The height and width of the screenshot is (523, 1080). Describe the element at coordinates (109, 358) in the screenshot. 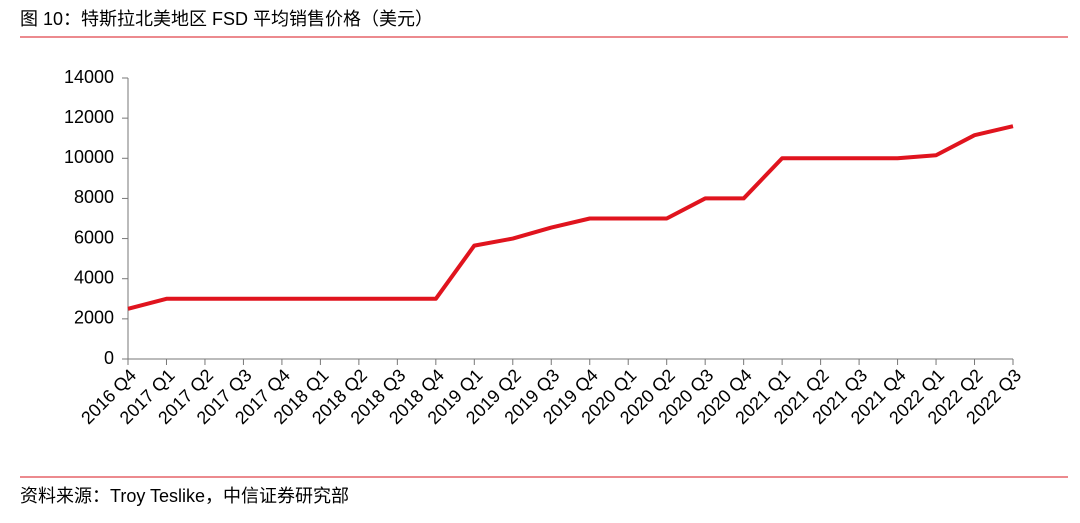

I see `y-tick-label: 0` at that location.